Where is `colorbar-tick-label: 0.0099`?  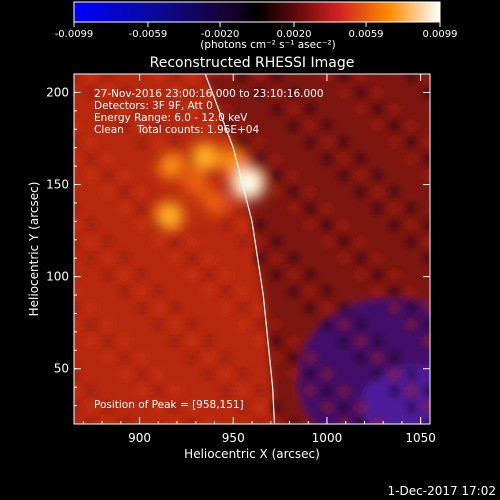
colorbar-tick-label: 0.0099 is located at coordinates (440, 34).